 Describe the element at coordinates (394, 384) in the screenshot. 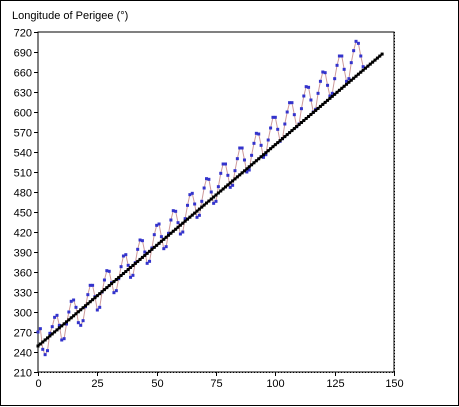

I see `x-tick-label-150: 150` at that location.